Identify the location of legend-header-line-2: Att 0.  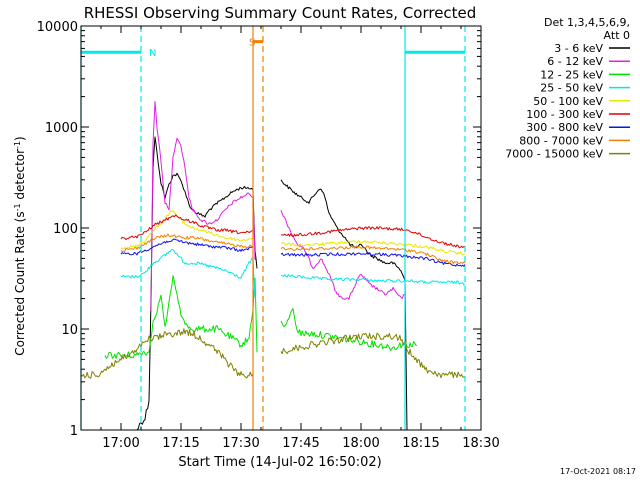
(617, 35).